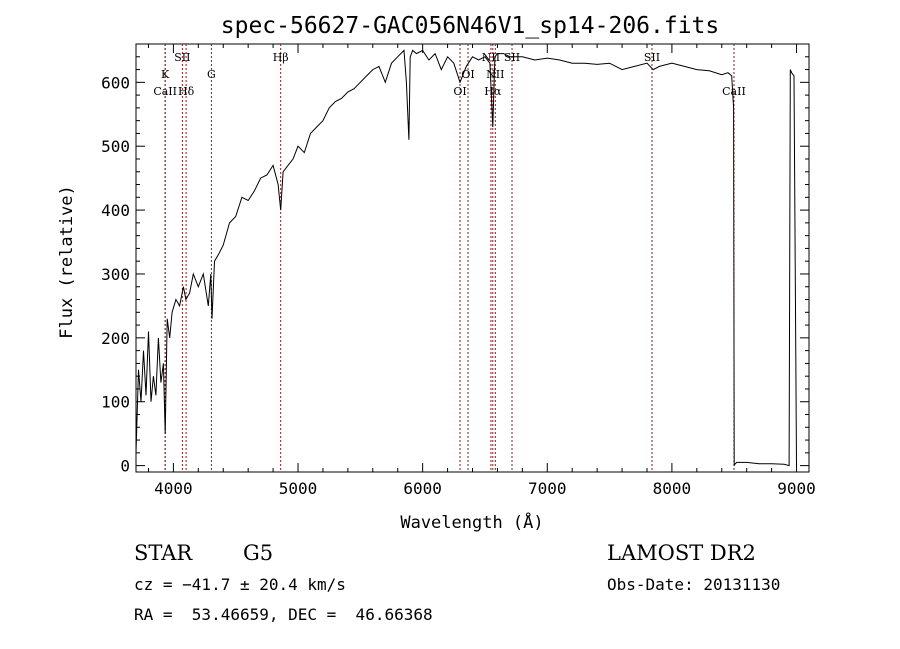 This screenshot has height=649, width=900. What do you see at coordinates (125, 466) in the screenshot?
I see `y-tick-label: 0` at bounding box center [125, 466].